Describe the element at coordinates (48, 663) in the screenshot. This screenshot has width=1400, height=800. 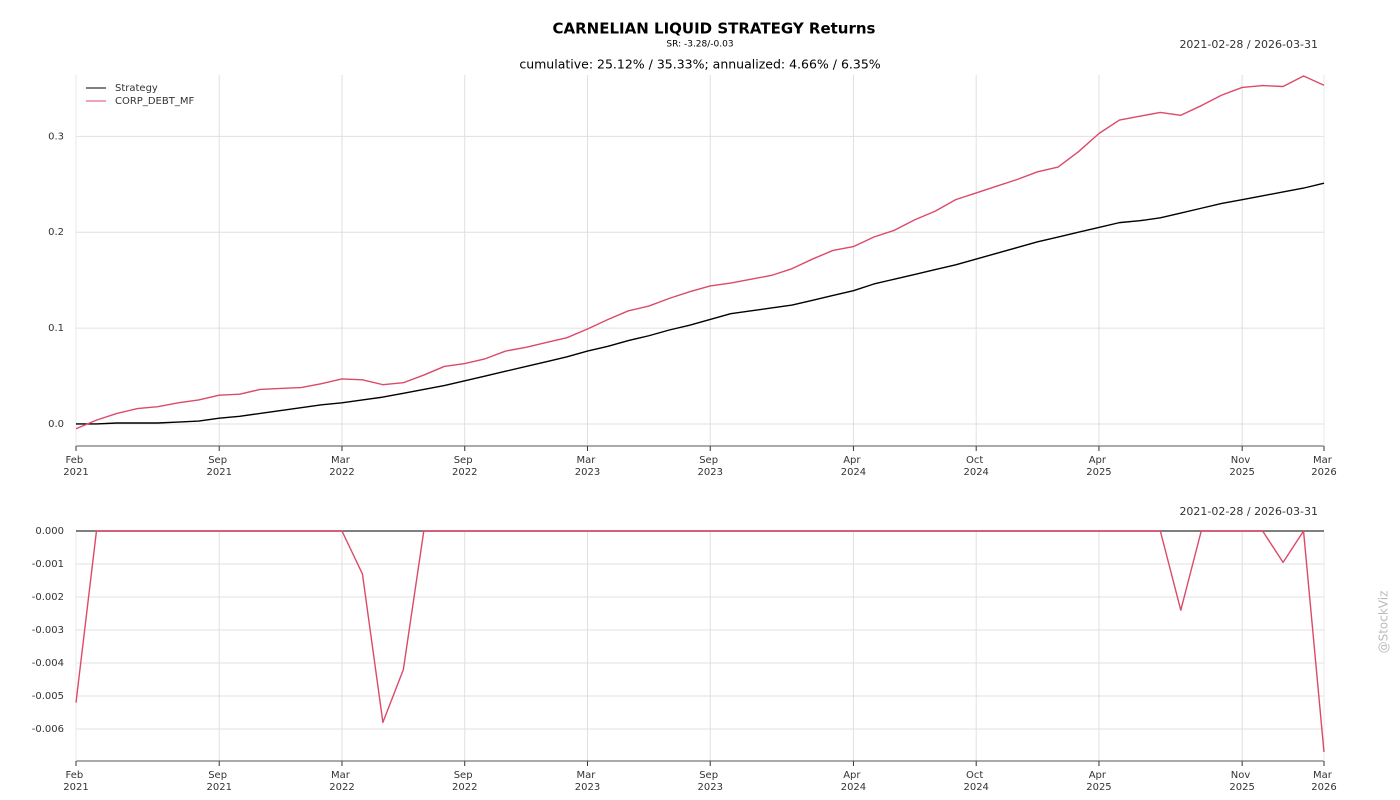
I see `y-tick-label: -0.004` at that location.